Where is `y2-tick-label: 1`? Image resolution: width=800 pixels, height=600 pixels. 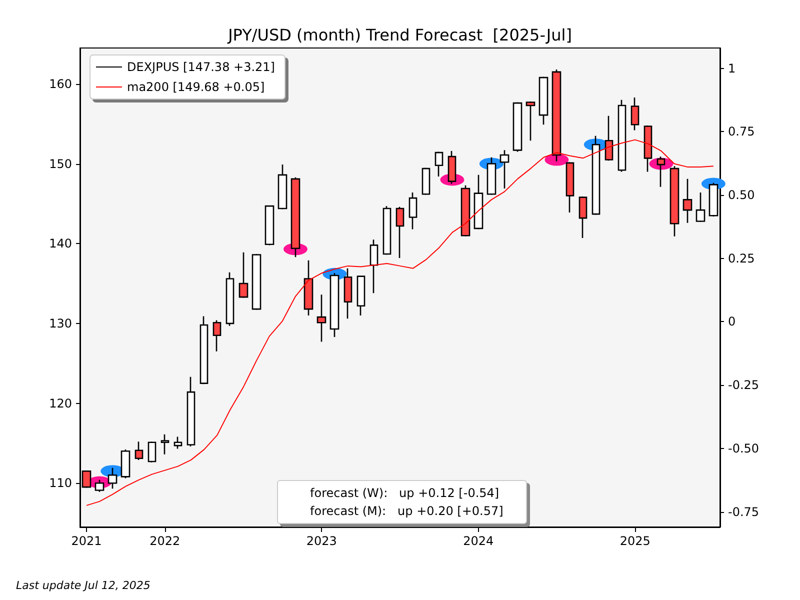 y2-tick-label: 1 is located at coordinates (732, 68).